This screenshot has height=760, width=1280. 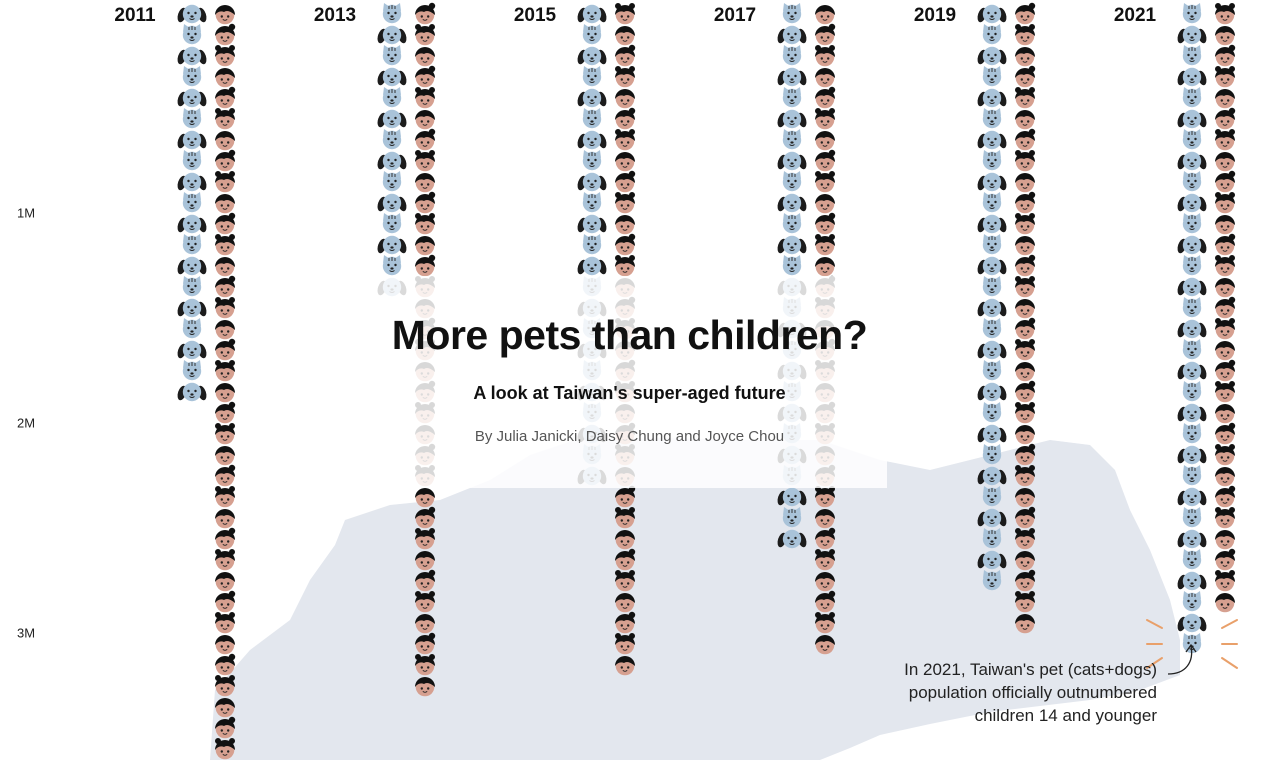 I want to click on highlight-ray, so click(x=1229, y=663).